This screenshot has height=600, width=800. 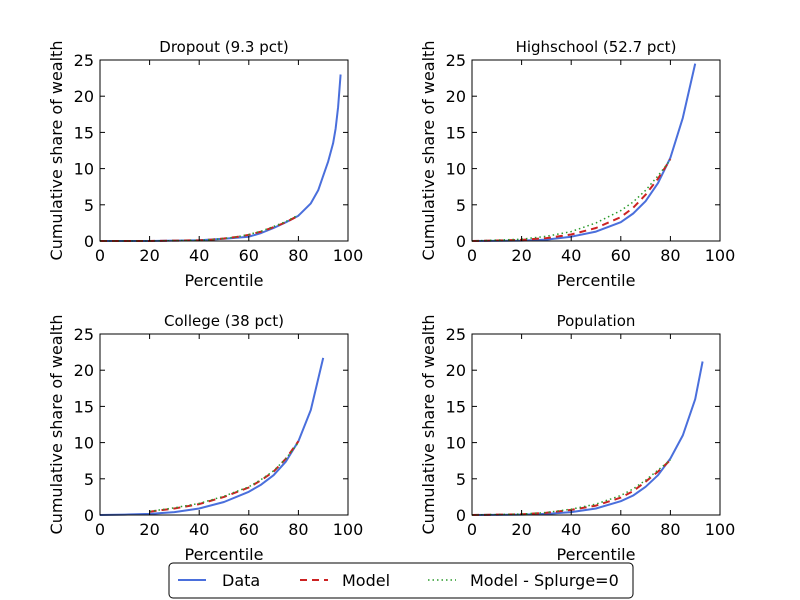 I want to click on chart-title: College (38 pct), so click(x=224, y=321).